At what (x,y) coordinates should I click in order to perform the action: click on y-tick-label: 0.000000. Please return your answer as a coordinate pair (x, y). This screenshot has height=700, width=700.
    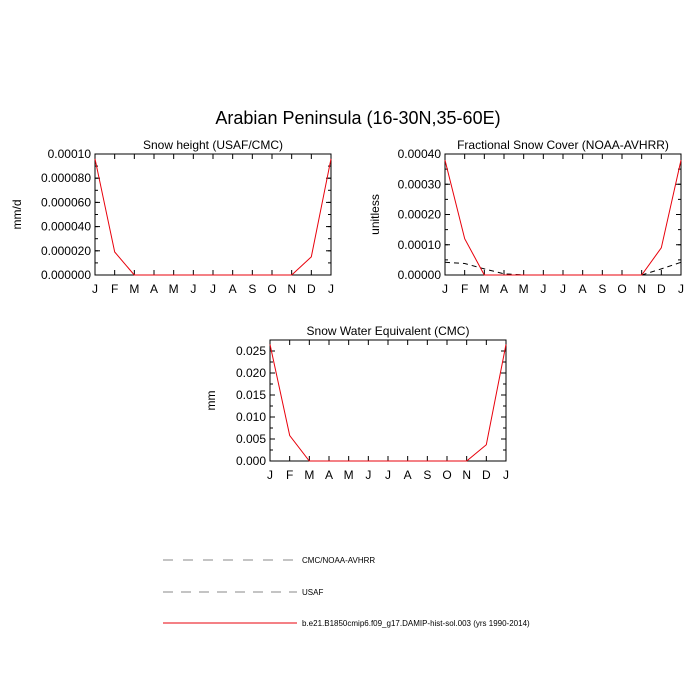
    Looking at the image, I should click on (66, 275).